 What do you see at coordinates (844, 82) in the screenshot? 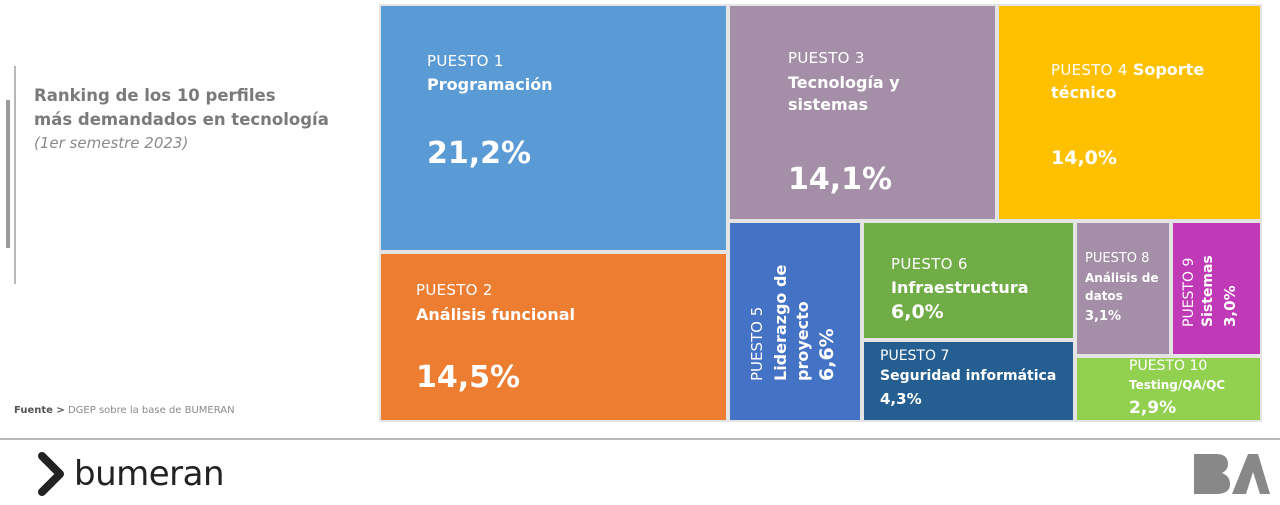
I see `tile-name-line-1: Tecnología y` at bounding box center [844, 82].